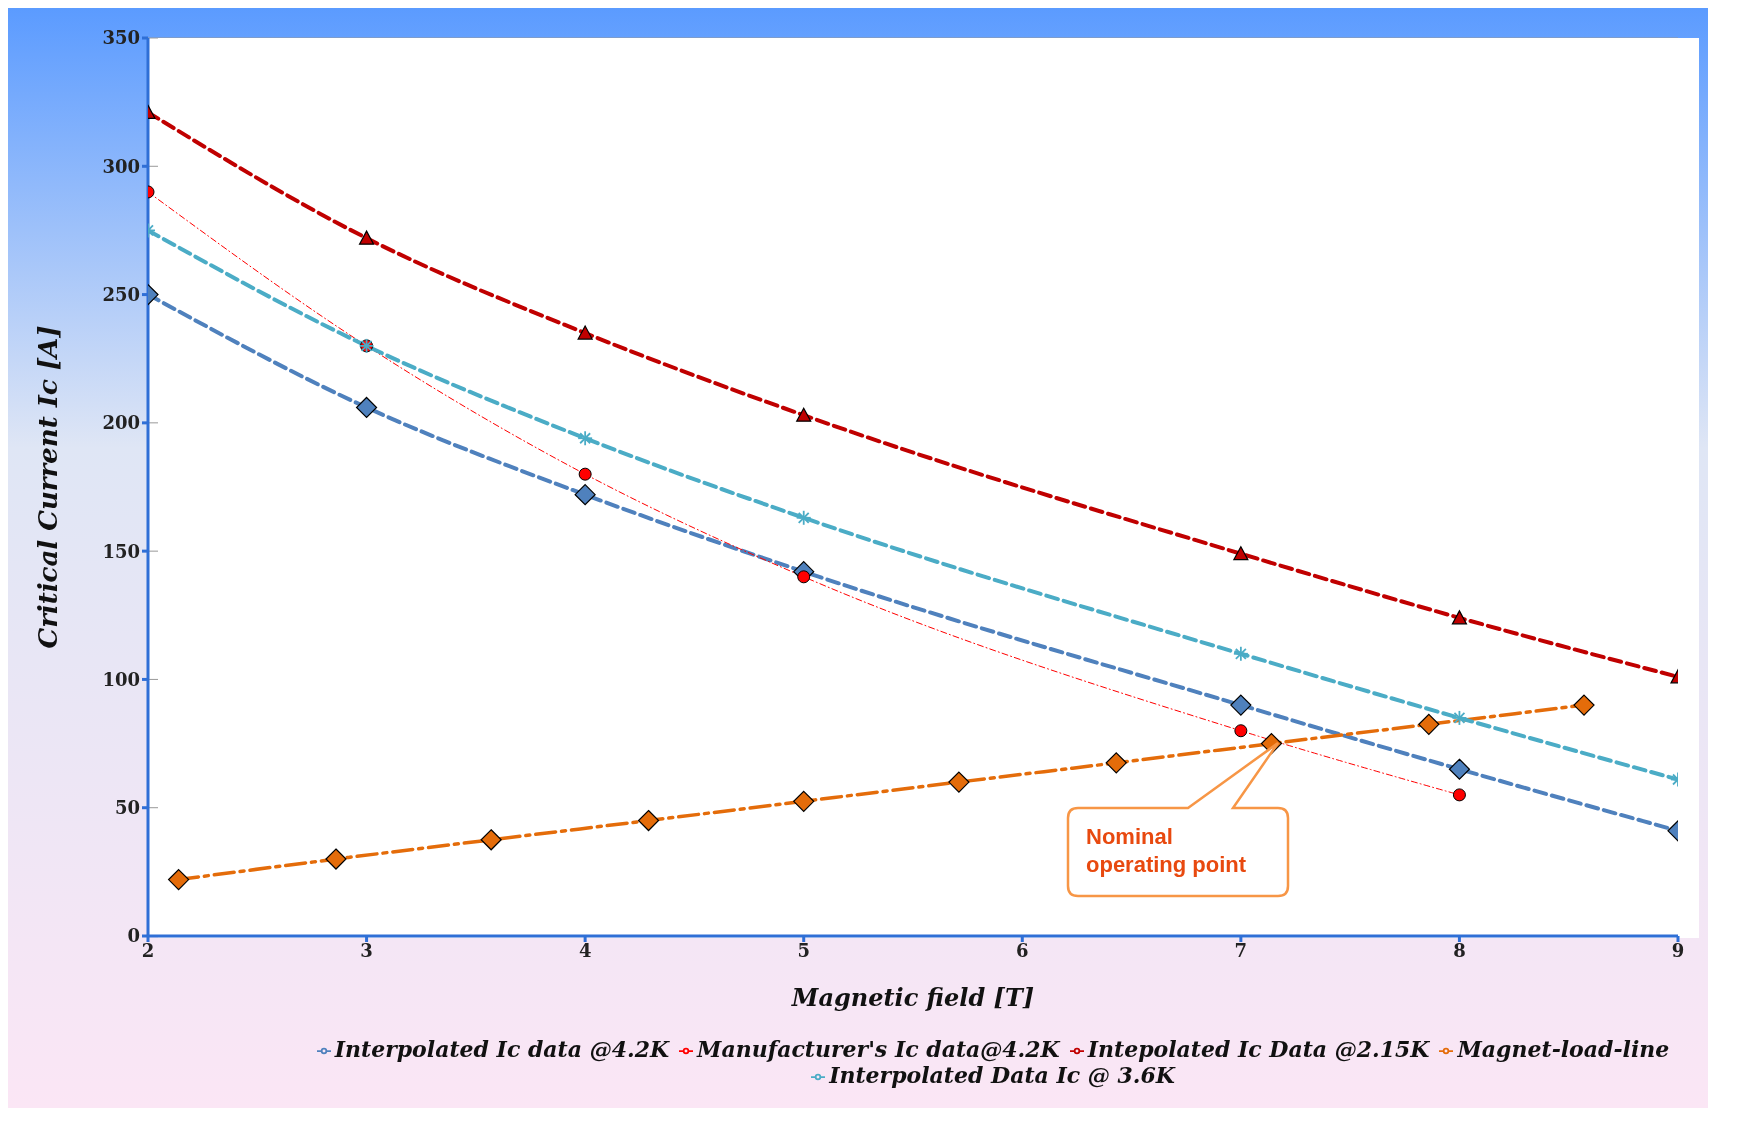 The height and width of the screenshot is (1140, 1737). I want to click on y-axis-title: Critical Current Ic [A], so click(48, 487).